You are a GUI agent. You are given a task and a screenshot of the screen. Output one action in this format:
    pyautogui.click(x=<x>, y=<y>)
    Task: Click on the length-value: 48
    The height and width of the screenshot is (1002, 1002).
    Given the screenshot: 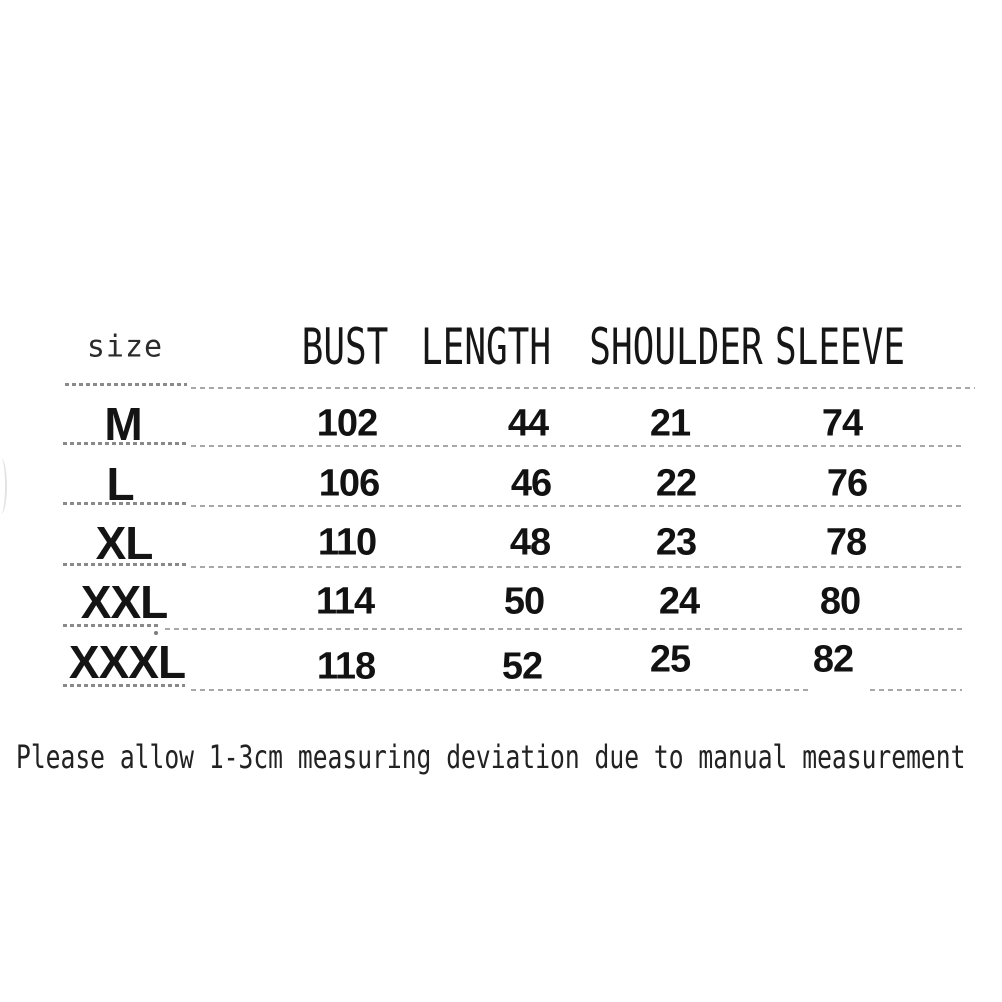 What is the action you would take?
    pyautogui.click(x=530, y=542)
    